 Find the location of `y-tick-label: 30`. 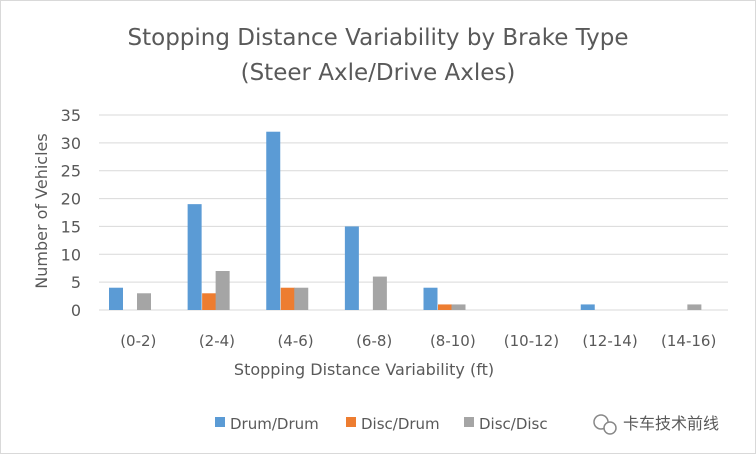

y-tick-label: 30 is located at coordinates (71, 143).